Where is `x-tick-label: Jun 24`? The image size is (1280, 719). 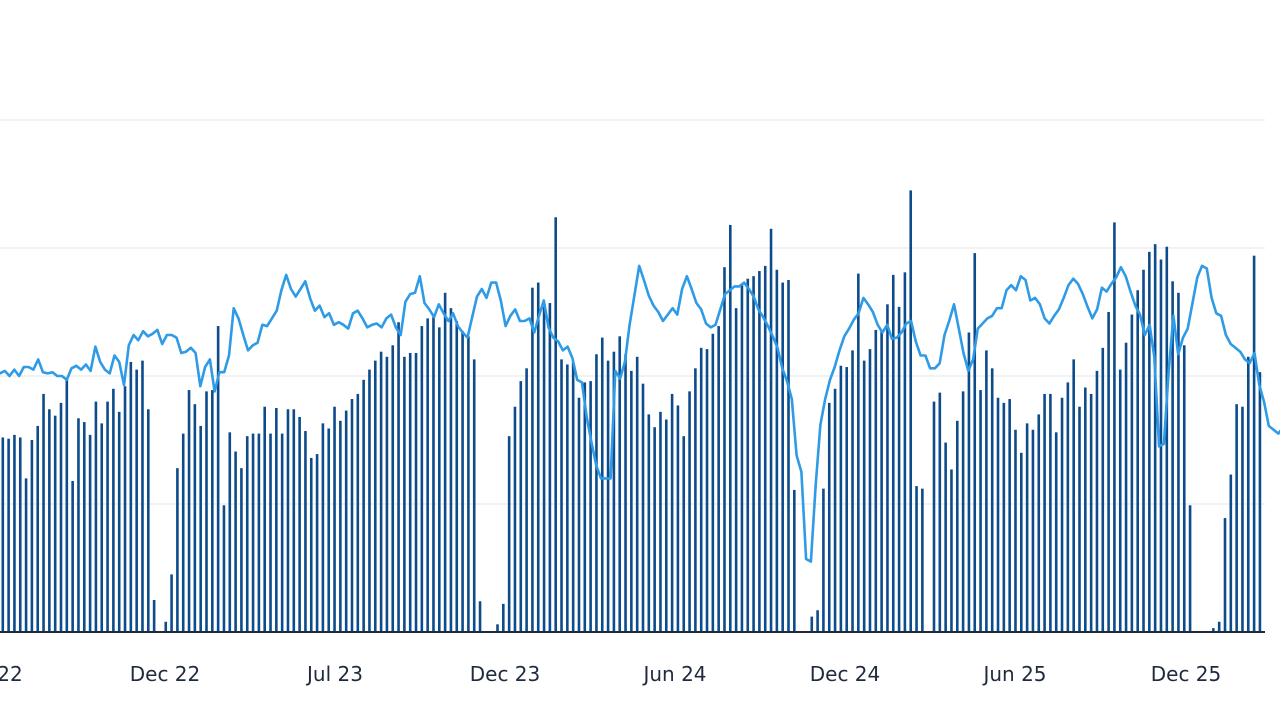
x-tick-label: Jun 24 is located at coordinates (673, 674).